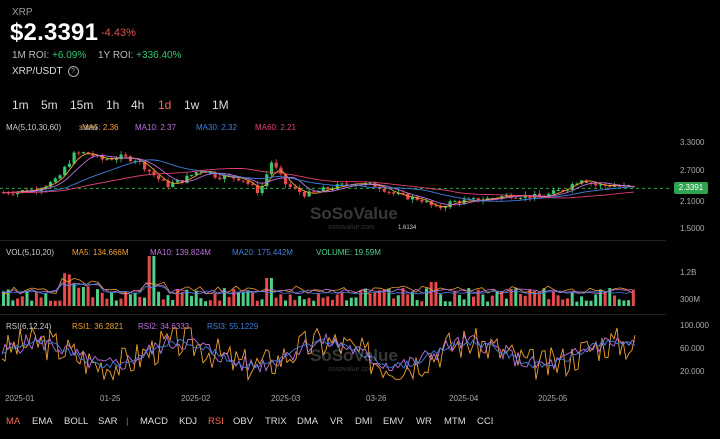 Image resolution: width=720 pixels, height=439 pixels. What do you see at coordinates (276, 421) in the screenshot?
I see `indicator-trix: TRIX` at bounding box center [276, 421].